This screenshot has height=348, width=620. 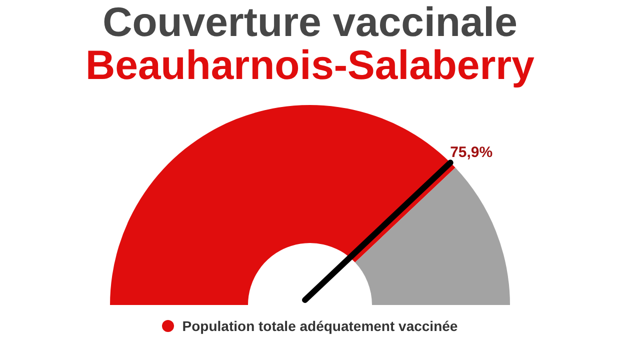 What do you see at coordinates (310, 22) in the screenshot?
I see `chart-title: Couverture vaccinale` at bounding box center [310, 22].